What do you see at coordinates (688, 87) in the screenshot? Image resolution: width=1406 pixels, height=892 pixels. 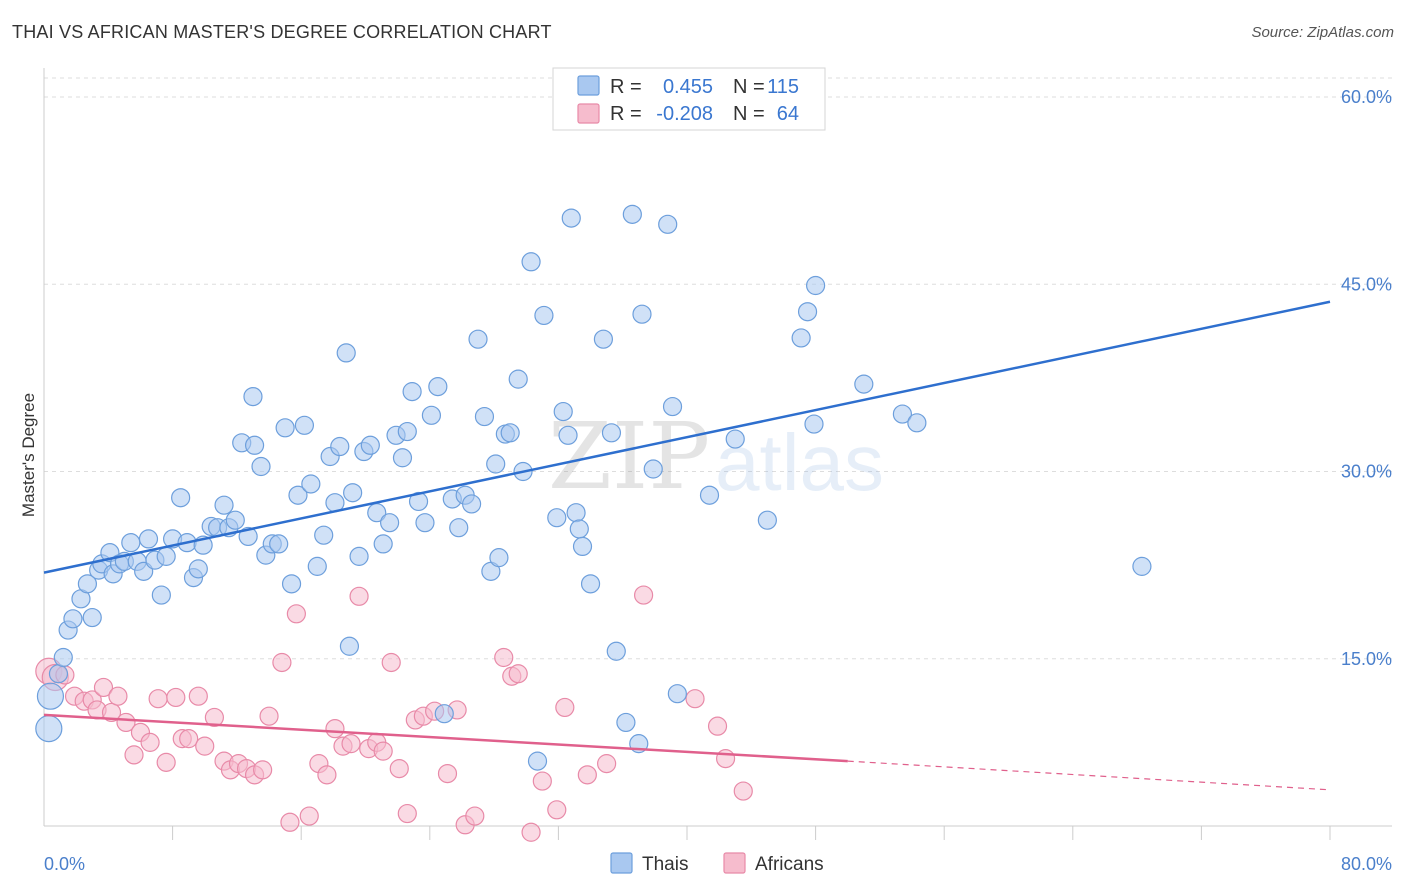 I see `thais-r-value: 0.455` at bounding box center [688, 87].